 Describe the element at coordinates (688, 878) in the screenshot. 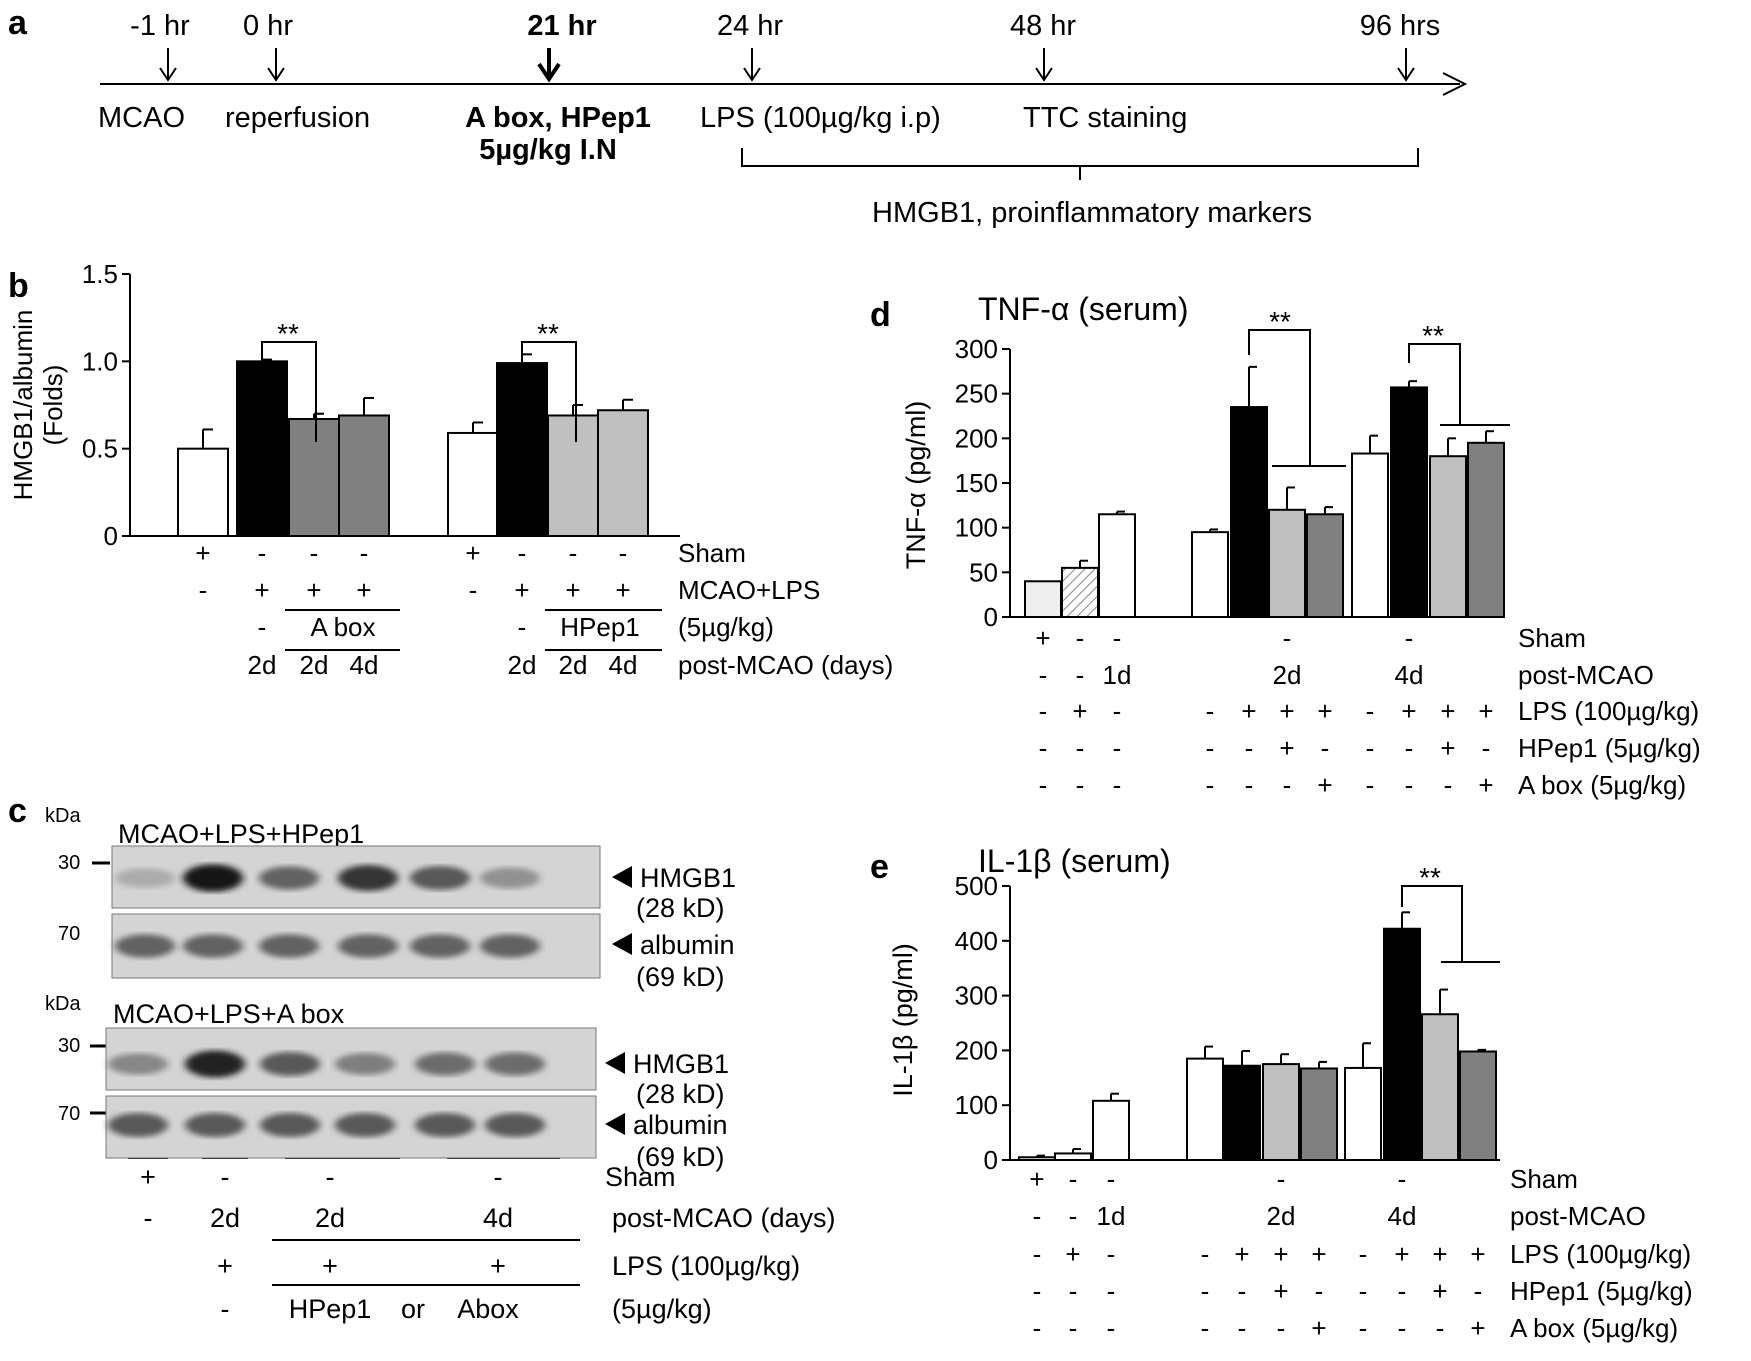

I see `svg-text: HMGB1` at that location.